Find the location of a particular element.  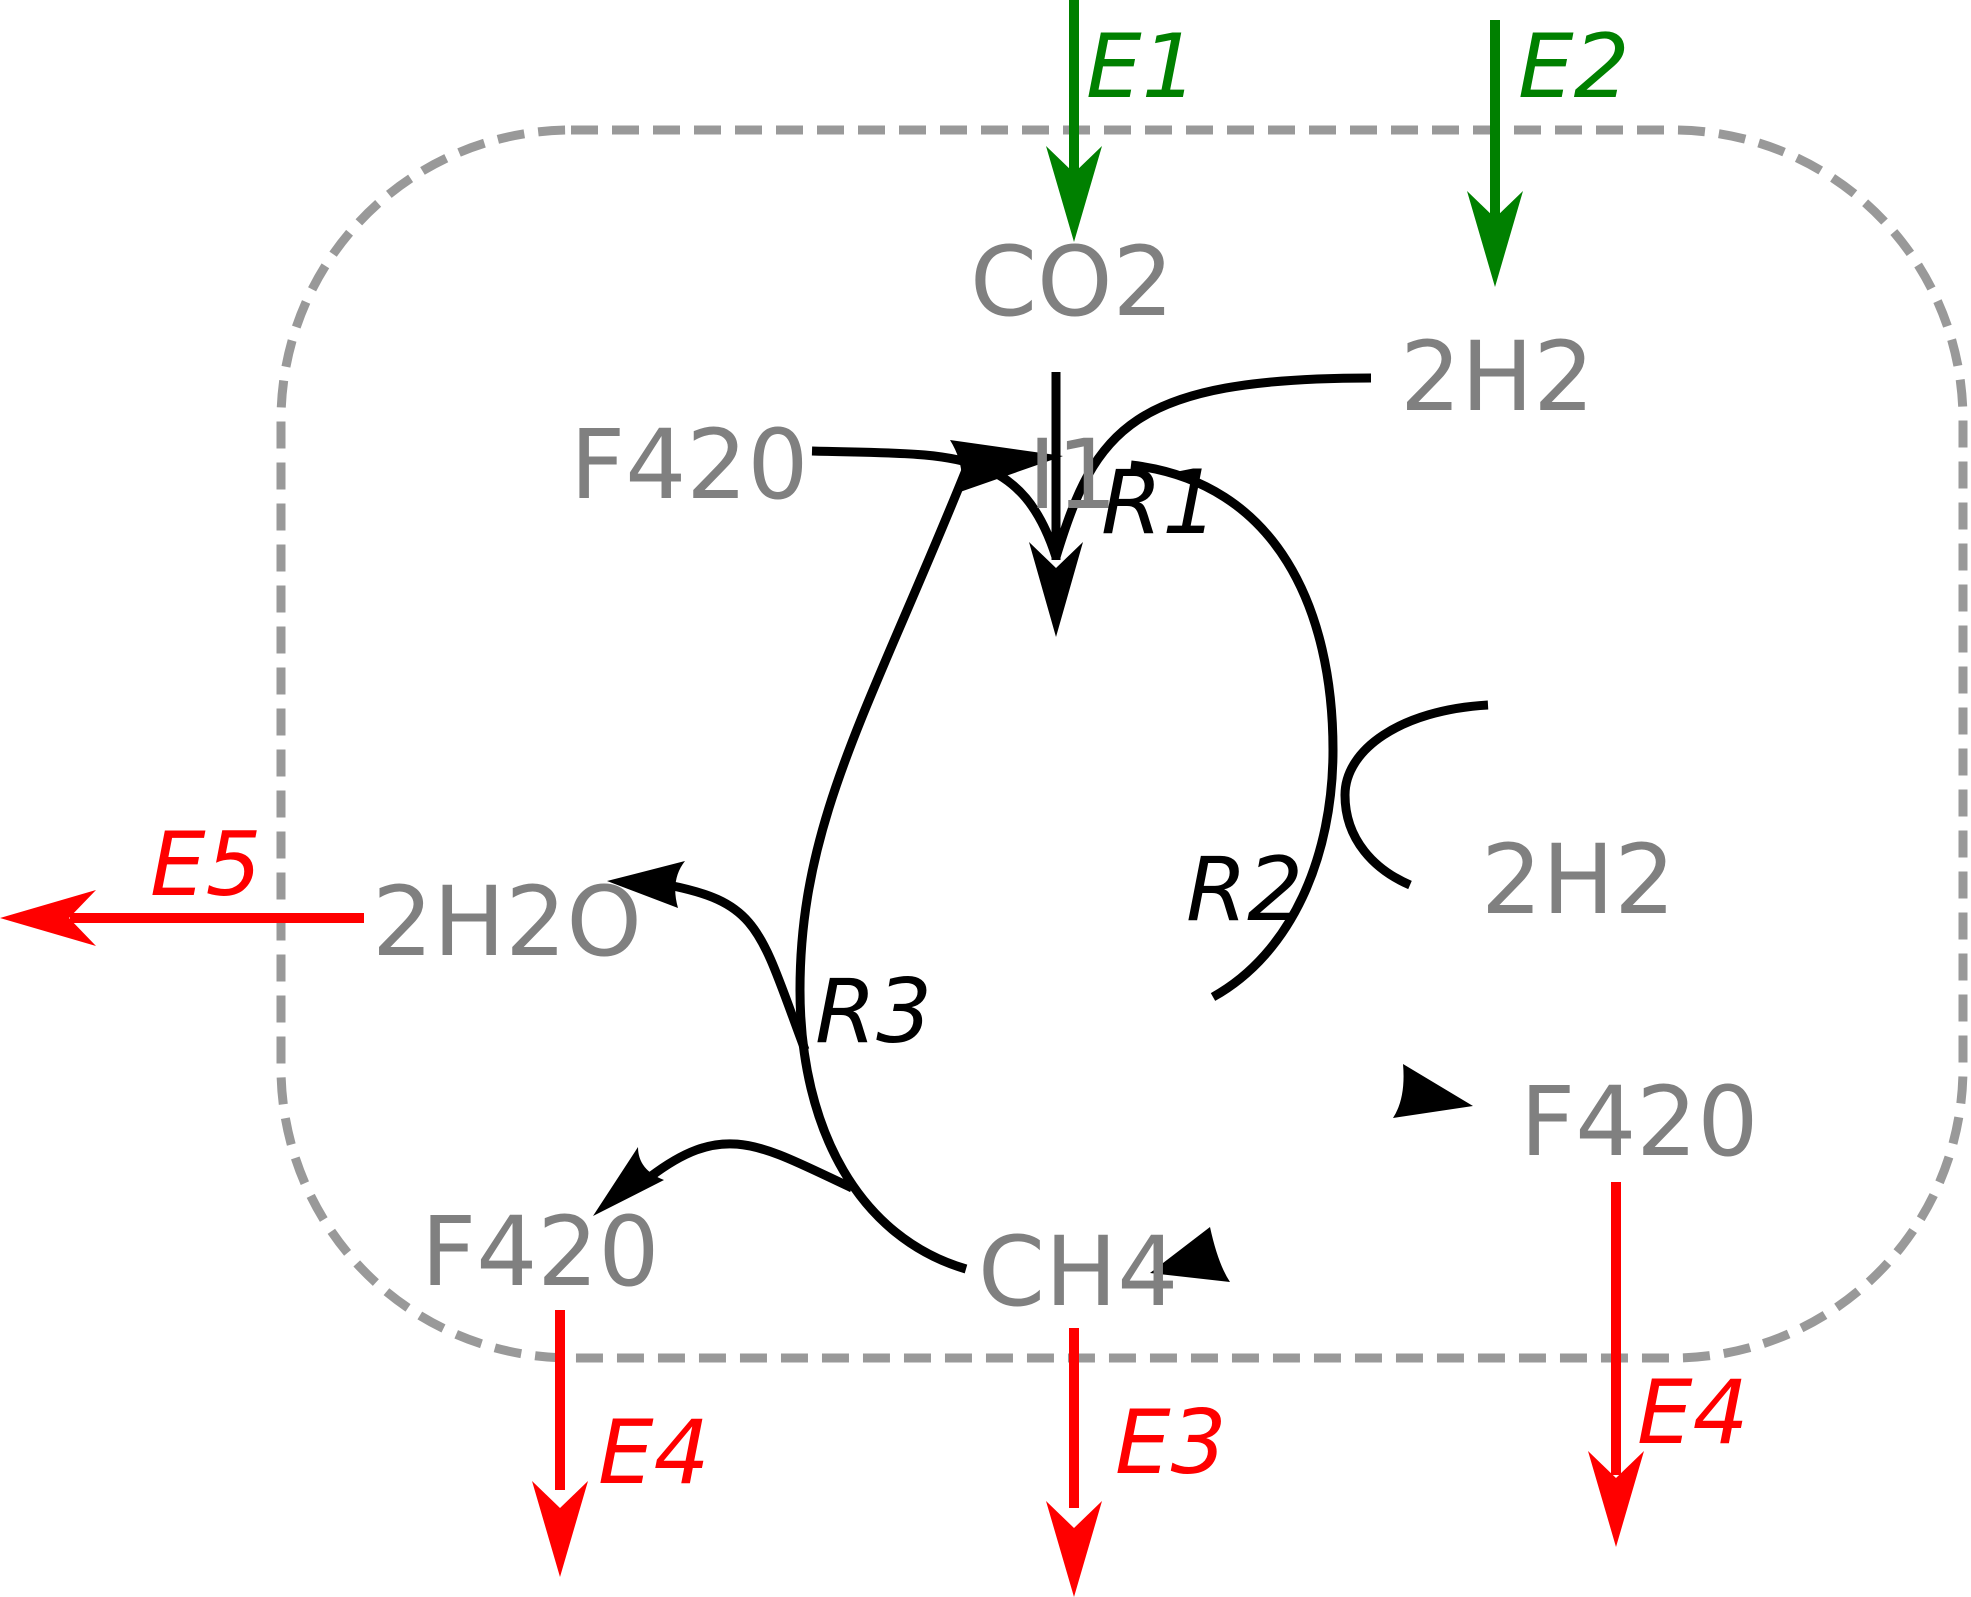

exchange-e4-left-label: E4 is located at coordinates (654, 1452).